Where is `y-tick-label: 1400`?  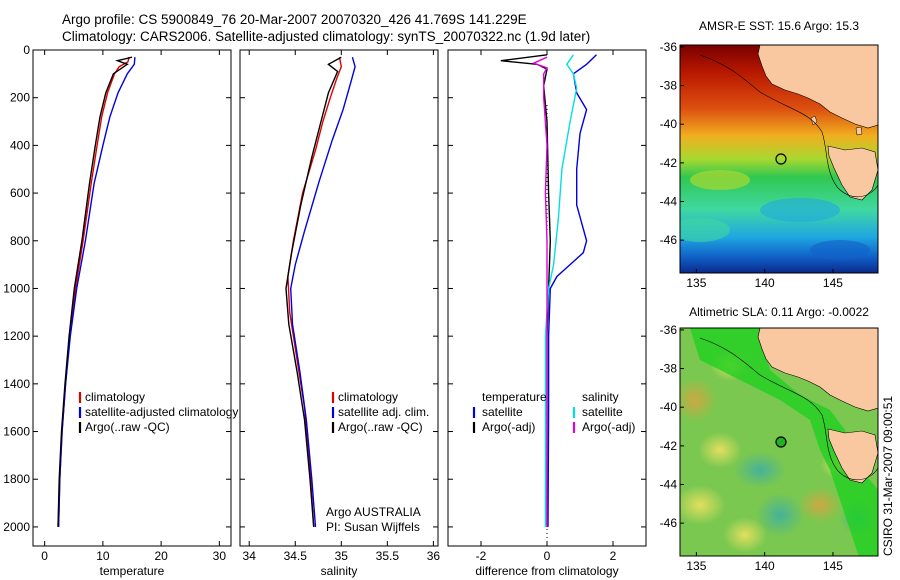
y-tick-label: 1400 is located at coordinates (16, 384).